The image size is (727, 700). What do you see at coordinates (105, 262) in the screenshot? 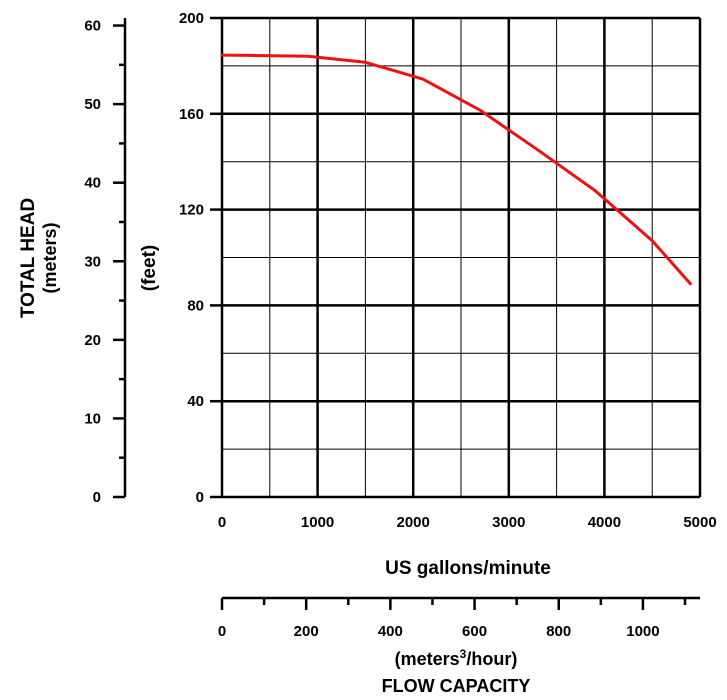
I see `y-axis-meters: 0 10 20 30 40 50 60` at bounding box center [105, 262].